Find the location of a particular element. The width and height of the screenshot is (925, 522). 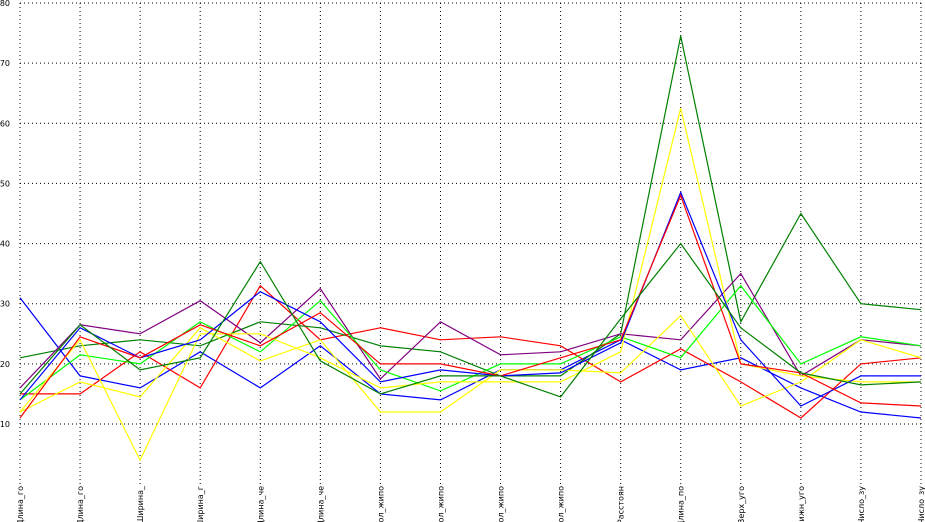

y-tick-label: 40 is located at coordinates (5, 244).